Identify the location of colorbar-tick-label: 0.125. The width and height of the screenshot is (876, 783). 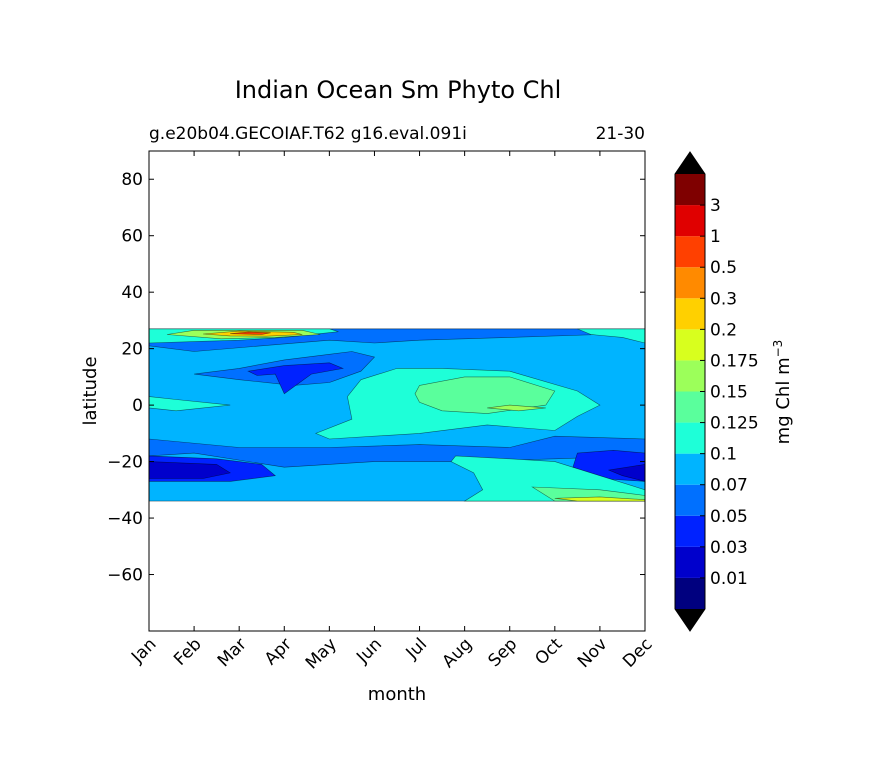
(734, 424).